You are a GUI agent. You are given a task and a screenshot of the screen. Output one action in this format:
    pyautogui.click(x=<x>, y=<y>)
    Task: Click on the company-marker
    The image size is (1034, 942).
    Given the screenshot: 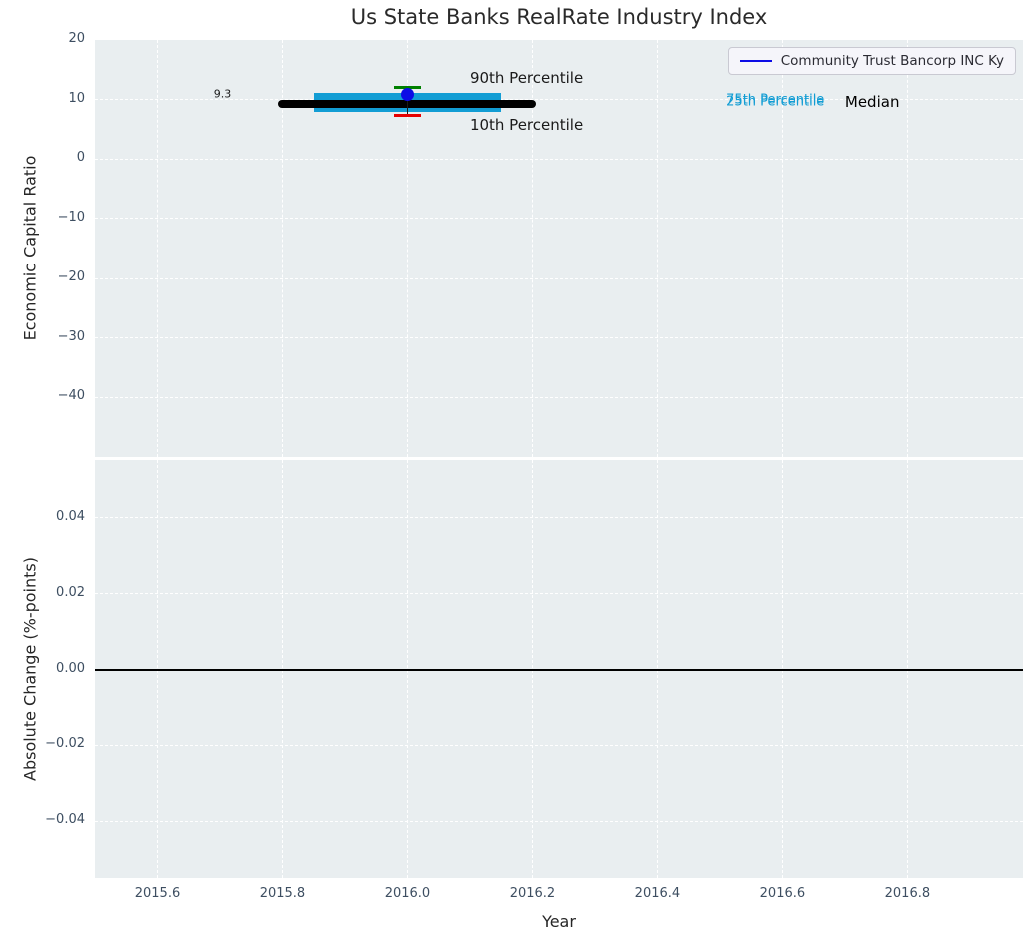 What is the action you would take?
    pyautogui.click(x=407, y=94)
    